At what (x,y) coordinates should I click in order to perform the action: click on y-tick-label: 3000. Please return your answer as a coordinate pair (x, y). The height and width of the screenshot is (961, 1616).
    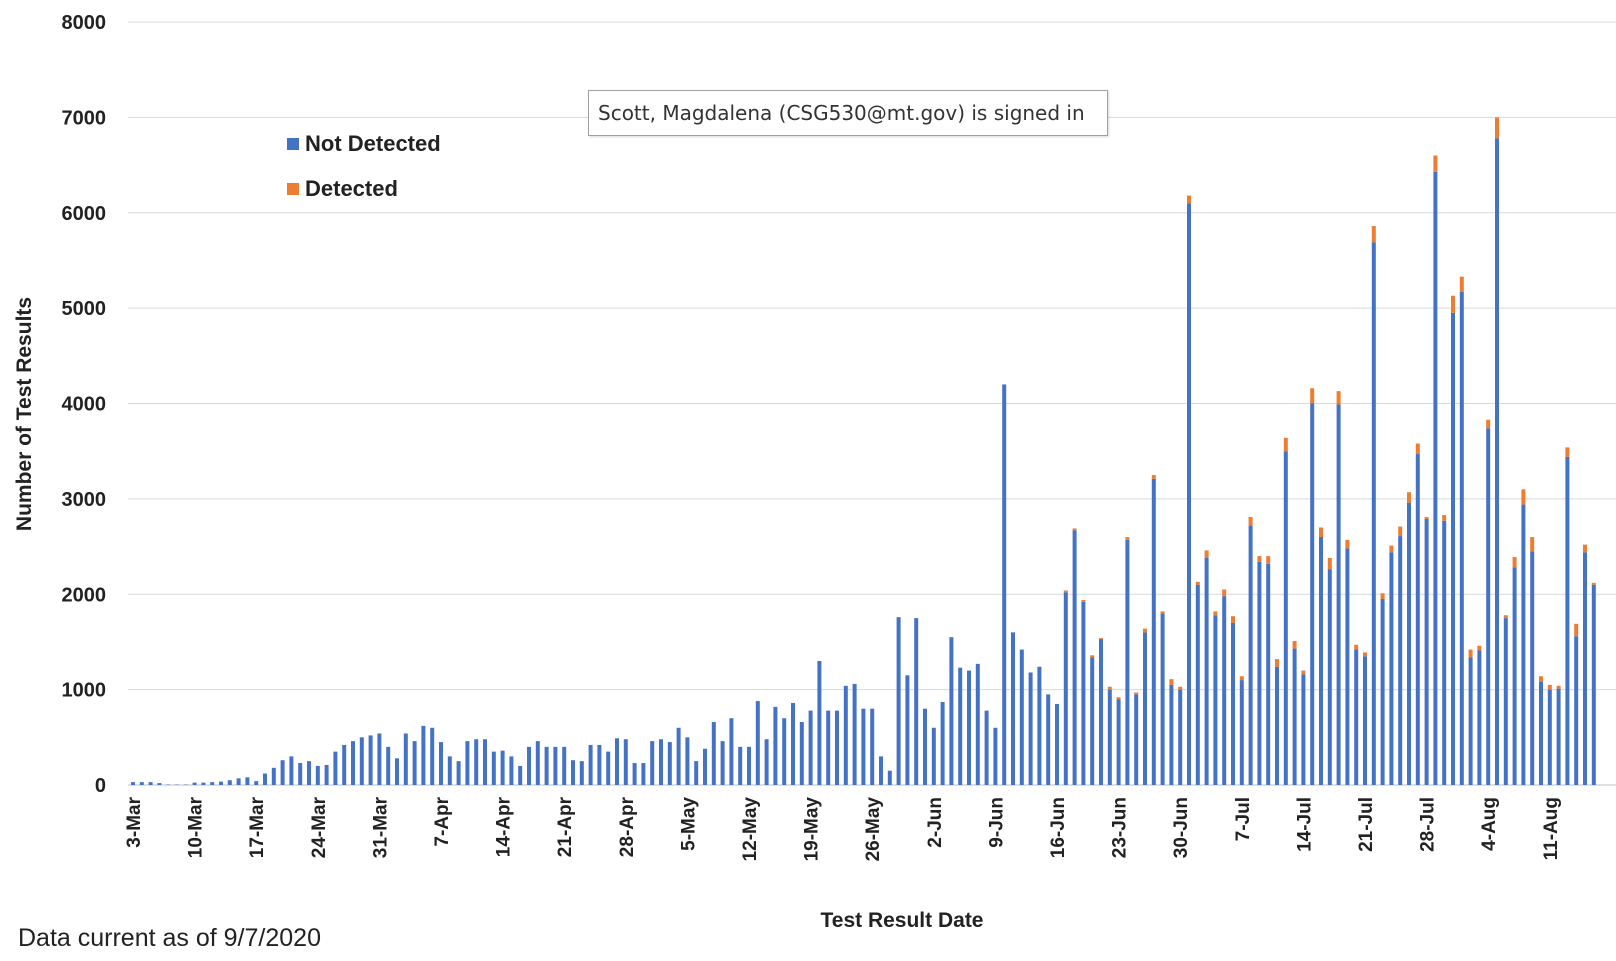
    Looking at the image, I should click on (84, 500).